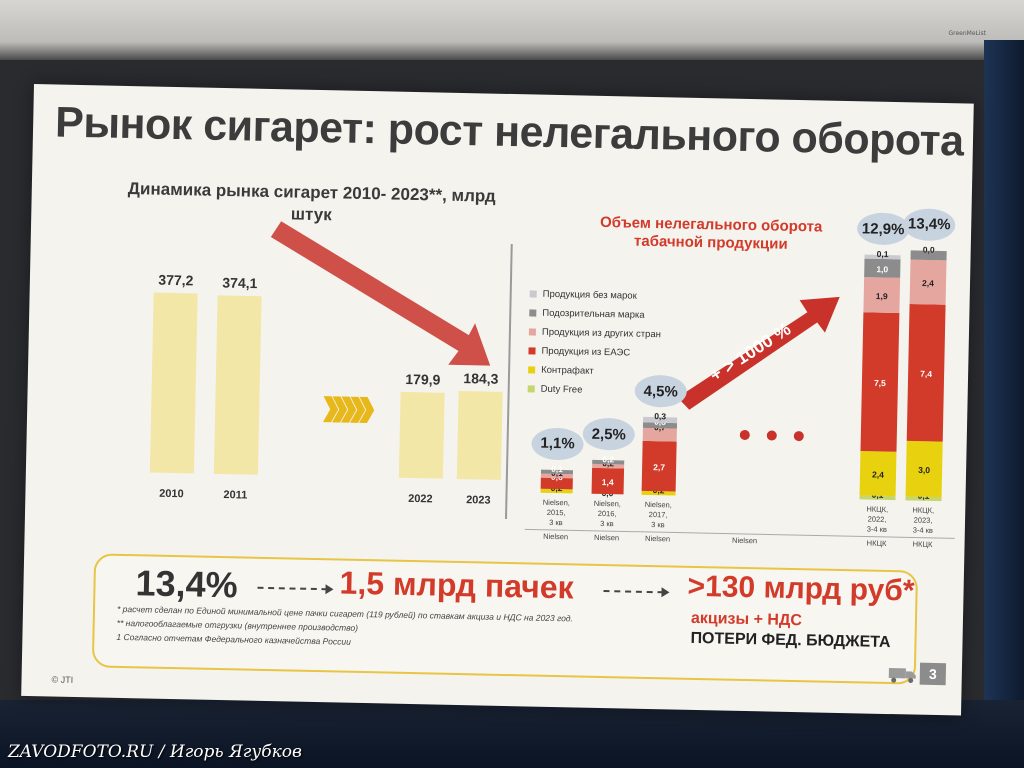  Describe the element at coordinates (750, 352) in the screenshot. I see `growth-annotation: + > 1000 %` at that location.